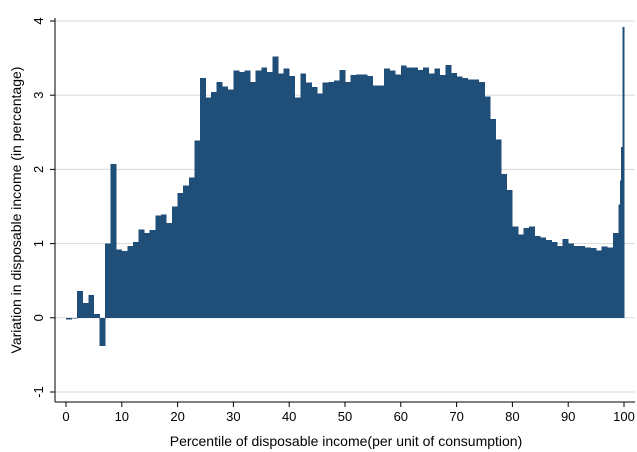 This screenshot has width=637, height=452. What do you see at coordinates (38, 392) in the screenshot?
I see `y-tick-label: -1` at bounding box center [38, 392].